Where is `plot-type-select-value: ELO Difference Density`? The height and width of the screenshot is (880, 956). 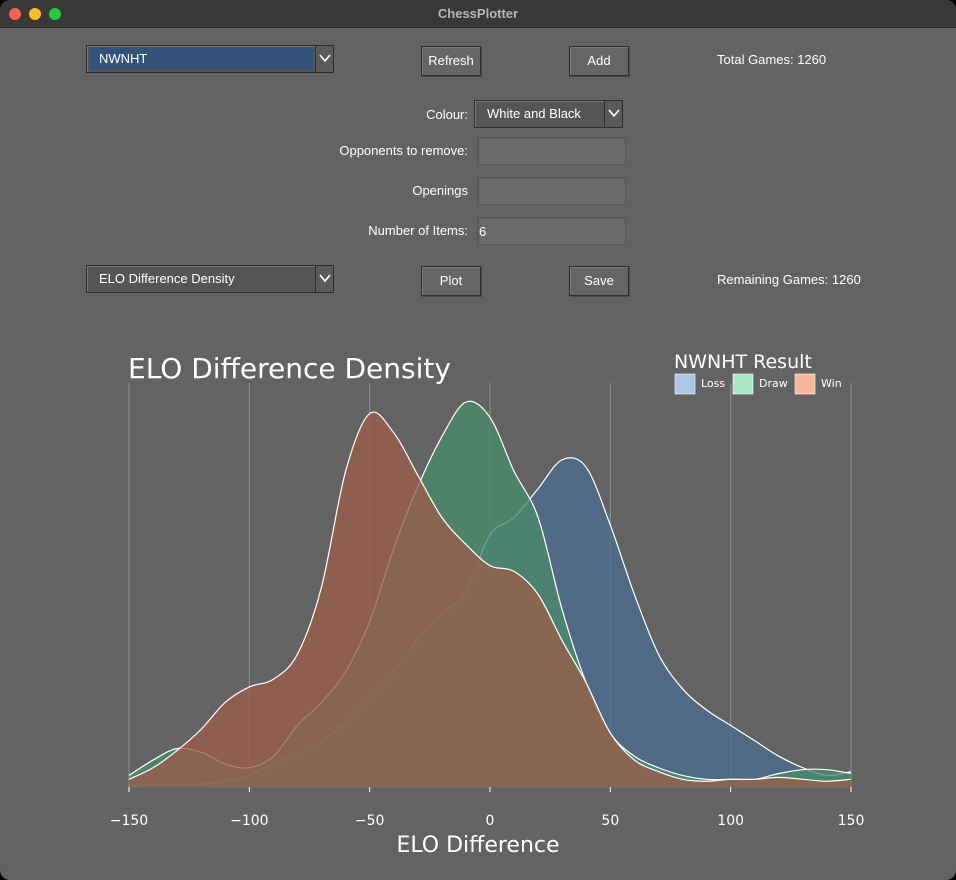 plot-type-select-value: ELO Difference Density is located at coordinates (167, 278).